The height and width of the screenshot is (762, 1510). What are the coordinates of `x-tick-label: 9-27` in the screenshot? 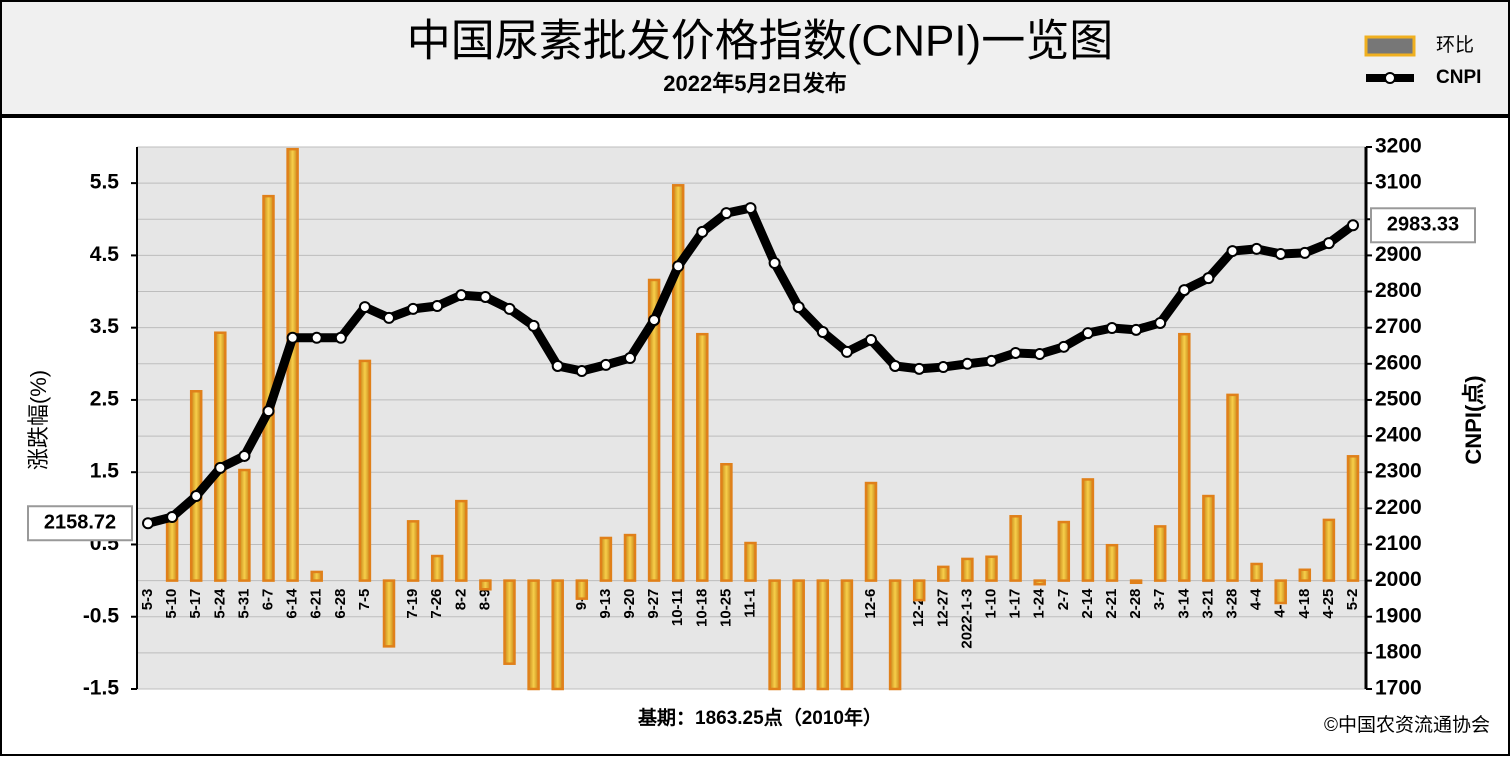 It's located at (653, 604).